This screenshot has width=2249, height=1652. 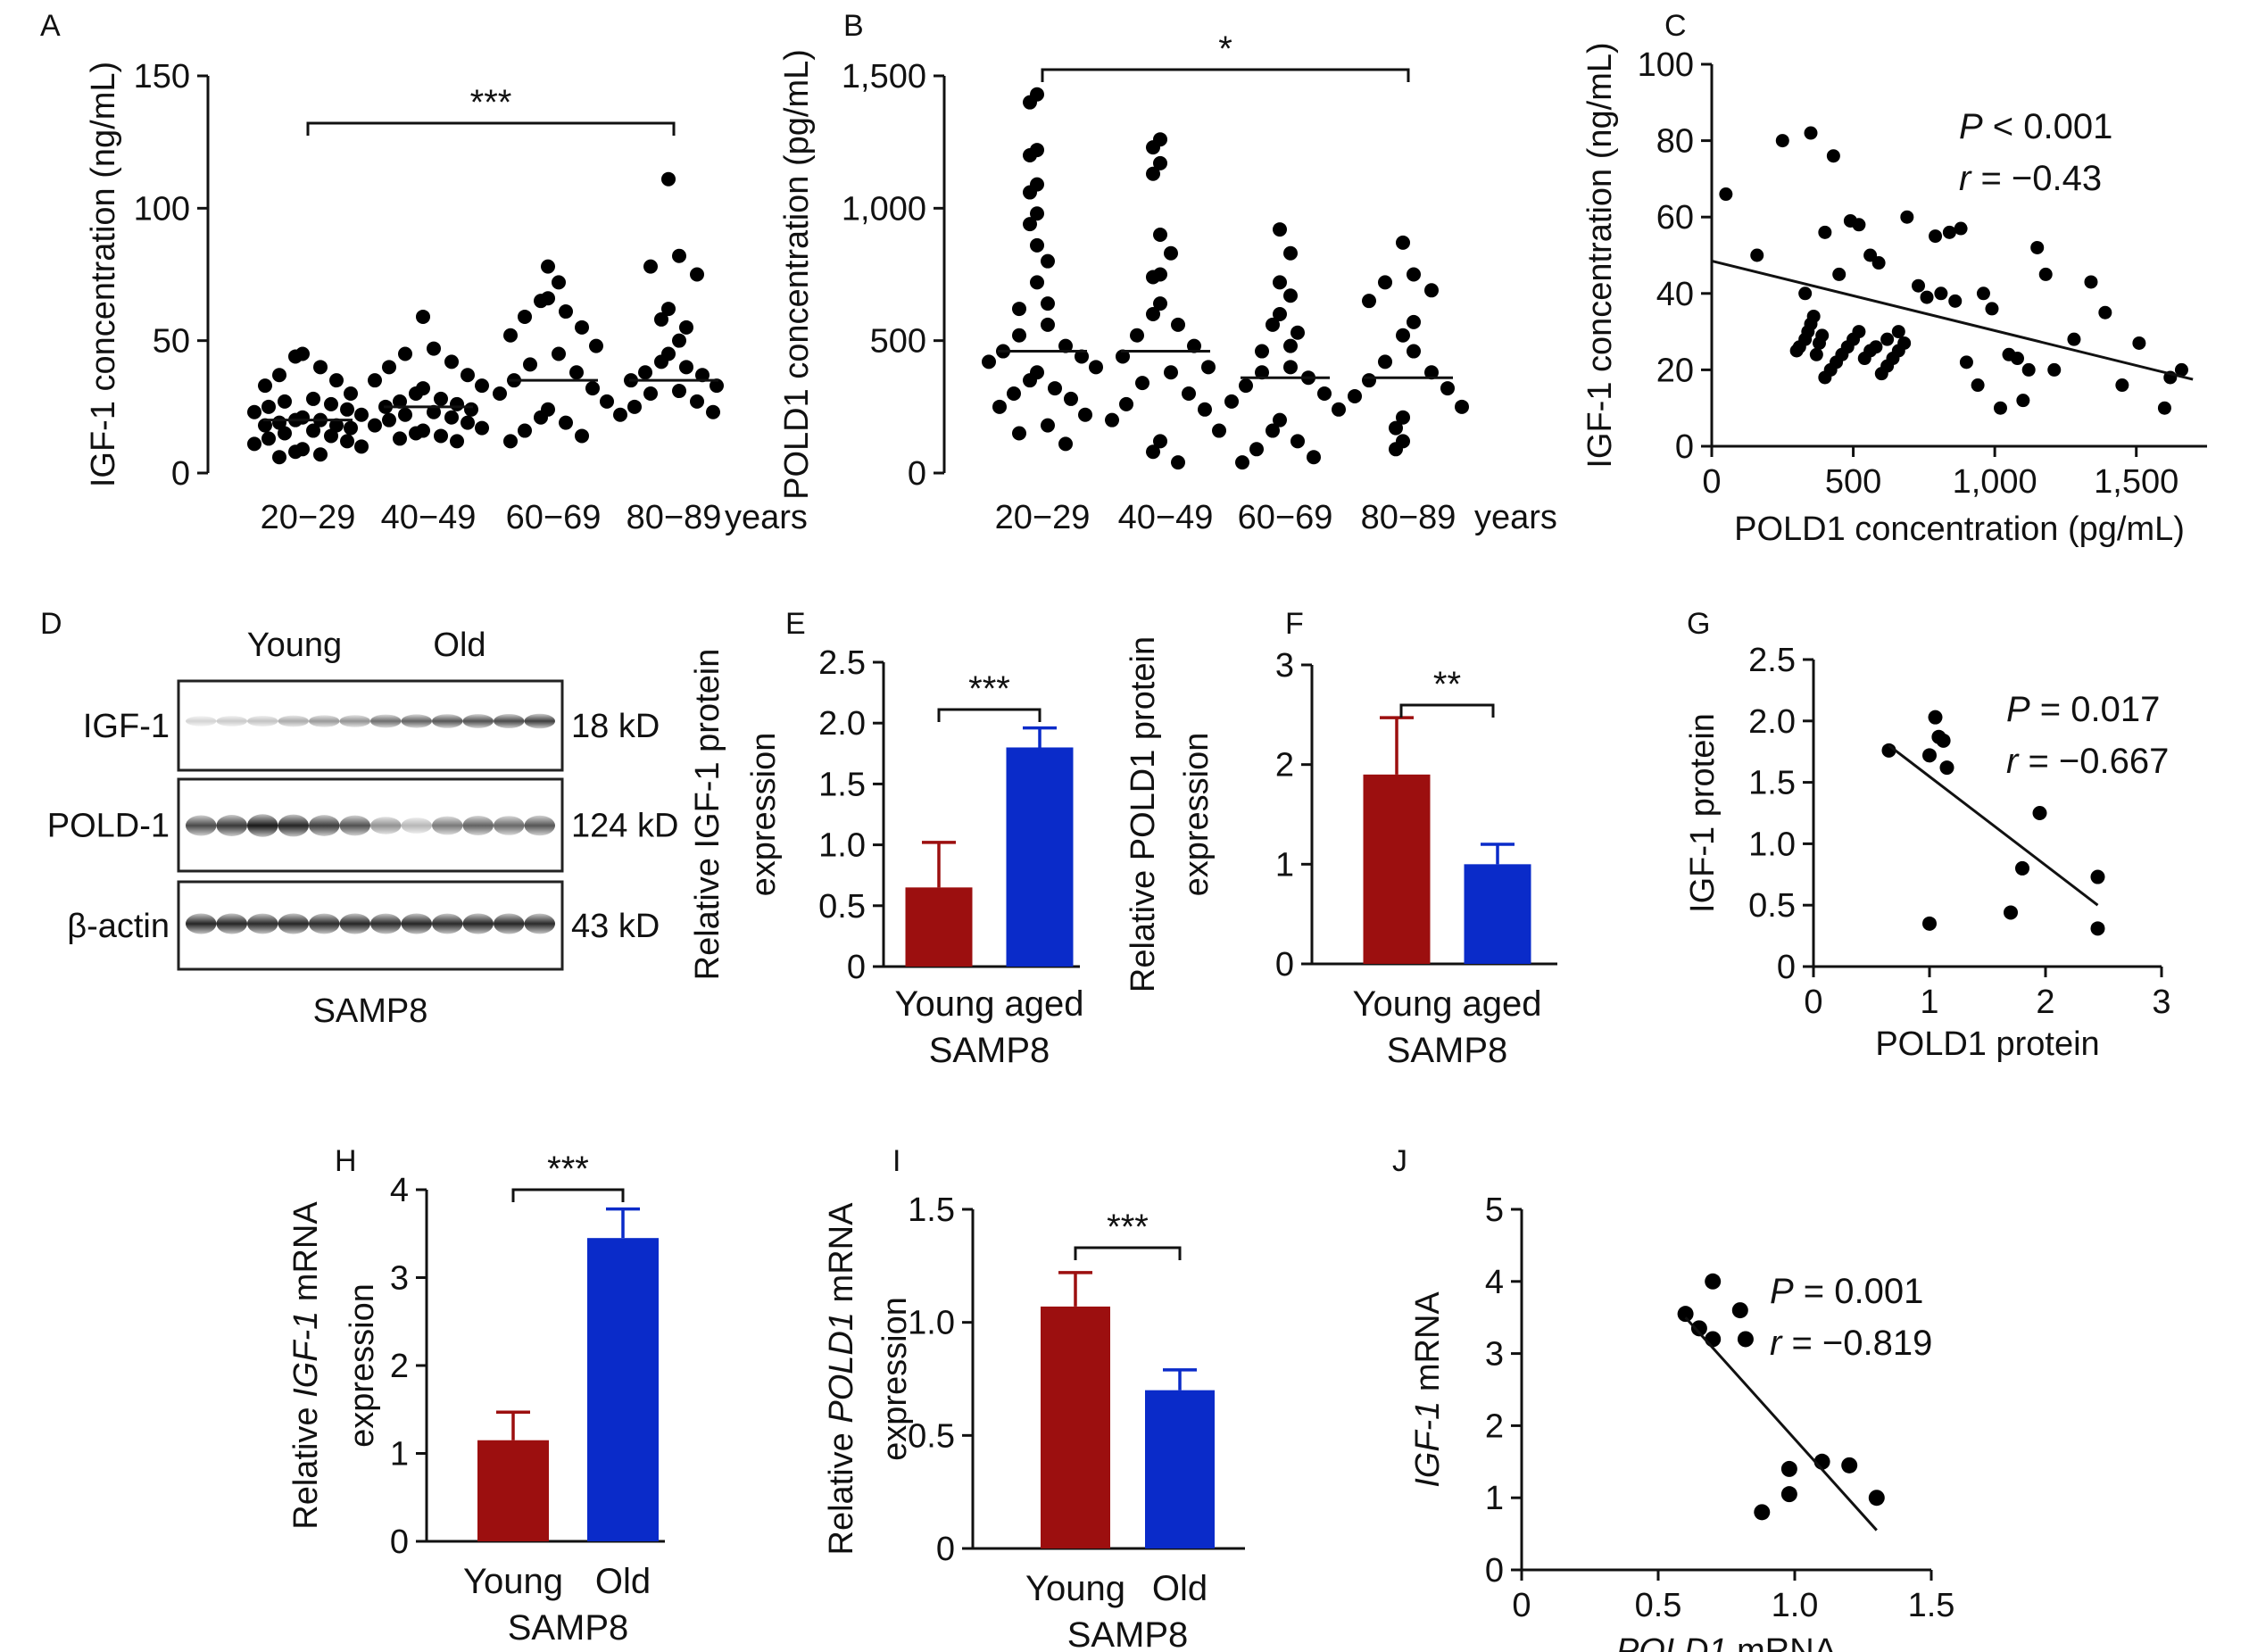 What do you see at coordinates (1447, 710) in the screenshot?
I see `significance-bracket` at bounding box center [1447, 710].